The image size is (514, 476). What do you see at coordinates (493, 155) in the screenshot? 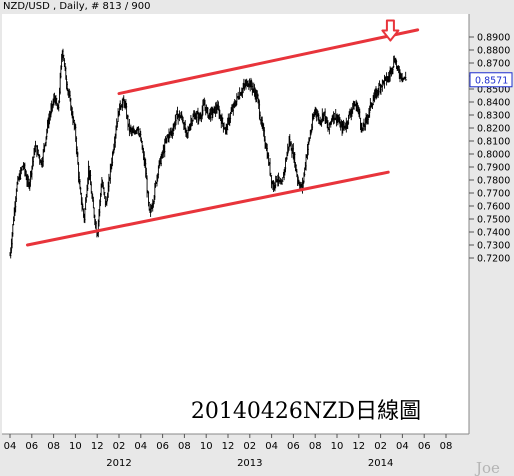
I see `y-tick-label: 0.8000` at bounding box center [493, 155].